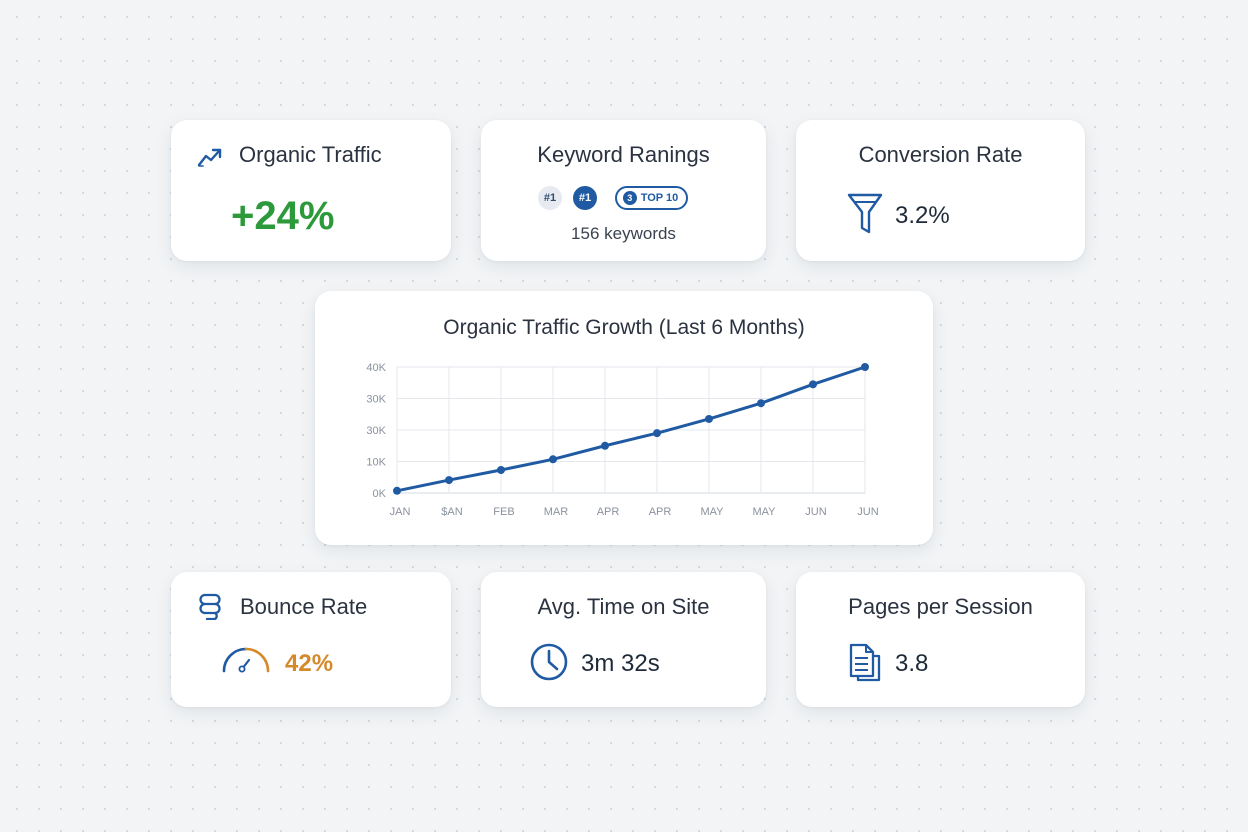 The height and width of the screenshot is (832, 1248). What do you see at coordinates (585, 198) in the screenshot?
I see `rank-badge-2: #1` at bounding box center [585, 198].